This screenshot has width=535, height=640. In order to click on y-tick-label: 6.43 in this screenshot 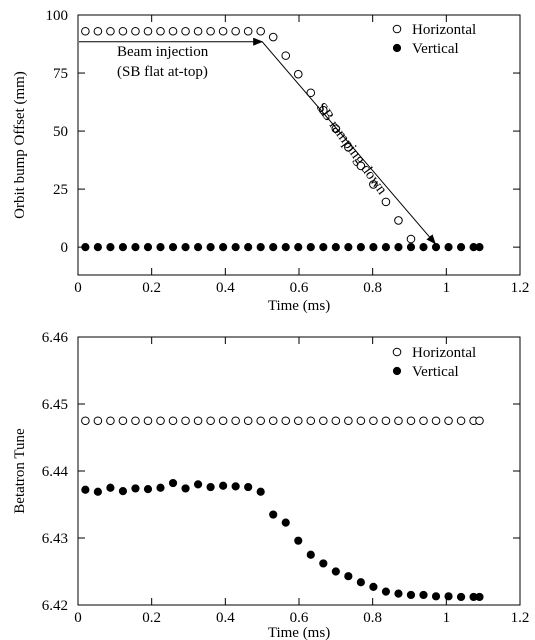, I will do `click(55, 539)`.